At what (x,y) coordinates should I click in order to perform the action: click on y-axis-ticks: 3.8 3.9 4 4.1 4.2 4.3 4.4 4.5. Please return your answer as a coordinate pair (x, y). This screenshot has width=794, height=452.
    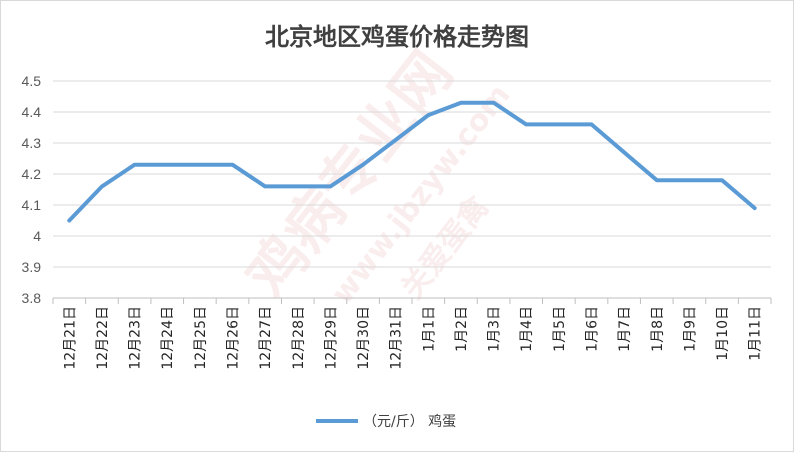
    Looking at the image, I should click on (32, 189).